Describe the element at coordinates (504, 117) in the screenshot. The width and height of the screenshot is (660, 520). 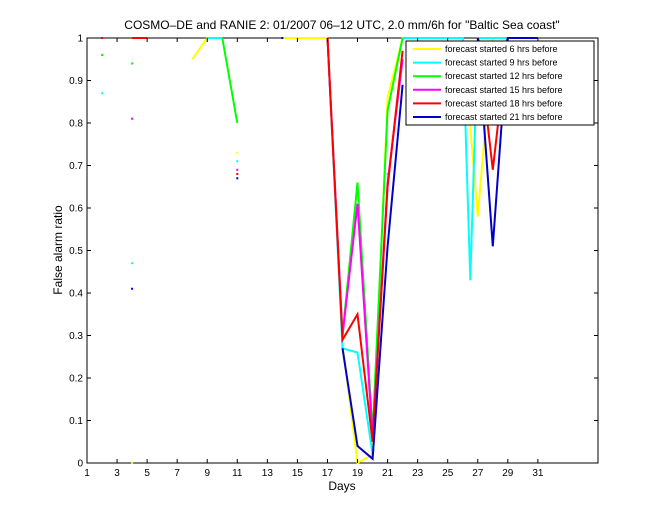
I see `legend-entry: forecast started 21 hrs before` at that location.